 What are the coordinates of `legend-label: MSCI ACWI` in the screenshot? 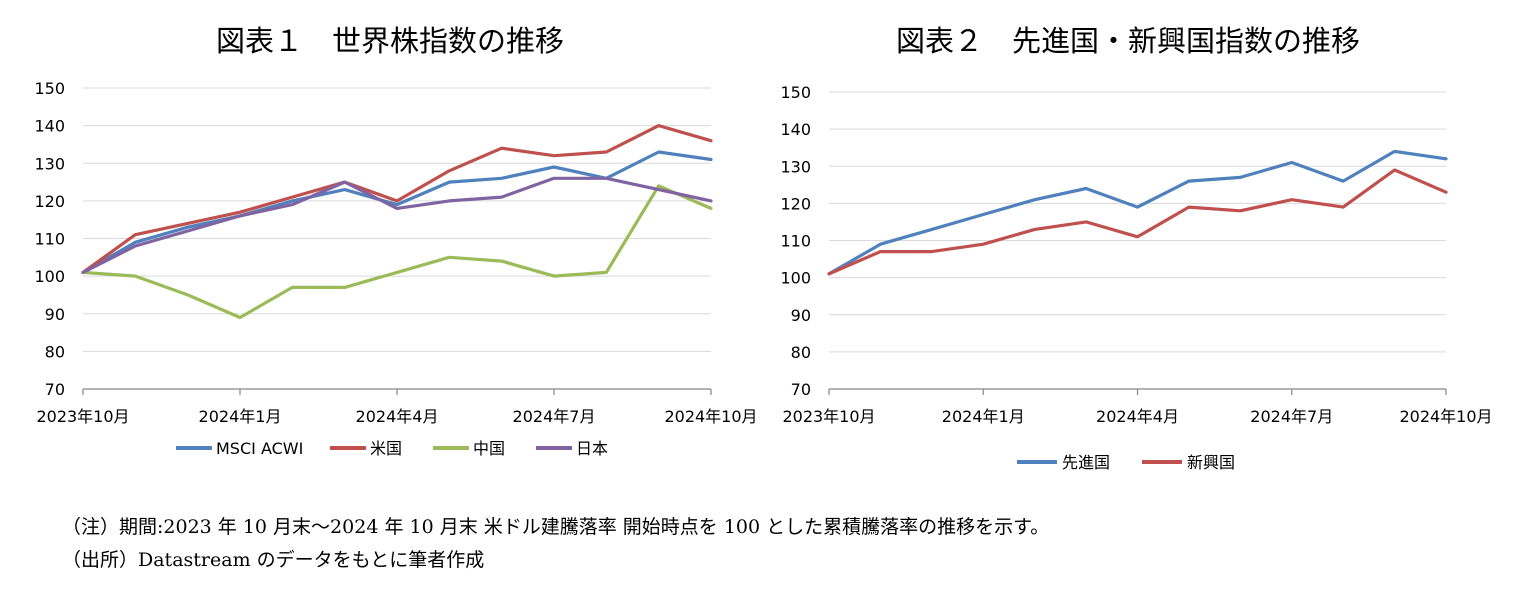 It's located at (259, 448).